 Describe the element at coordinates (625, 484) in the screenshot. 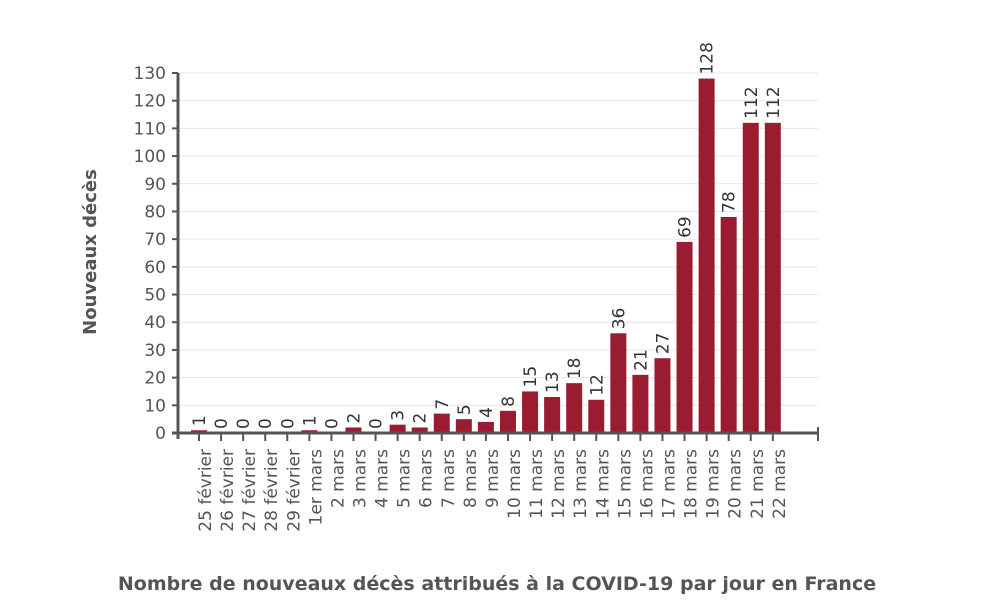

I see `x-tick-label: 15 mars` at that location.